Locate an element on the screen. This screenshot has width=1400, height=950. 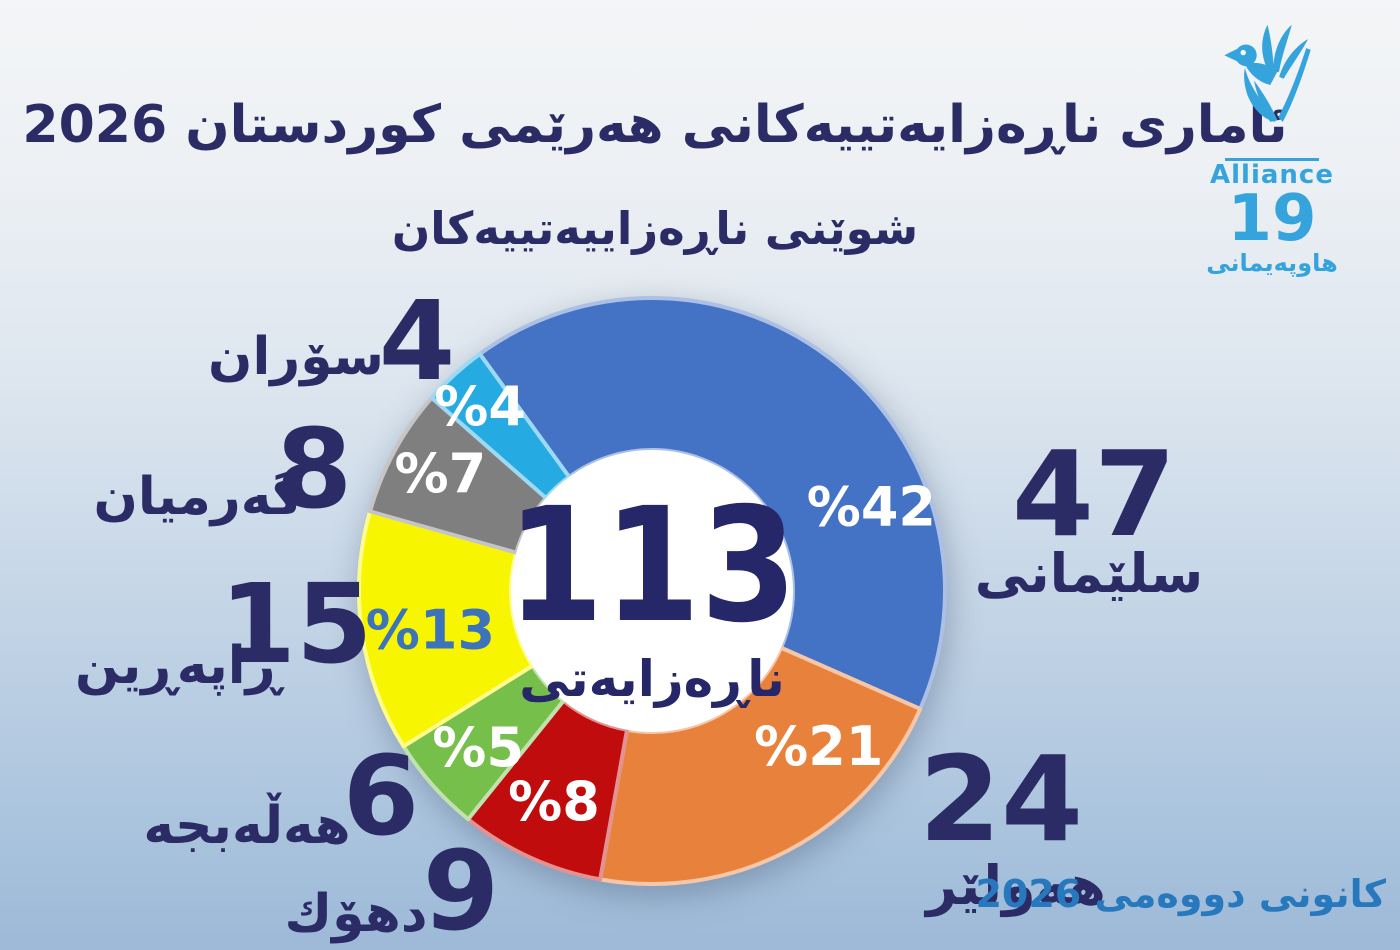
alliance-19-logo: Alliance 19 هاوپەیمانی is located at coordinates (1272, 146).